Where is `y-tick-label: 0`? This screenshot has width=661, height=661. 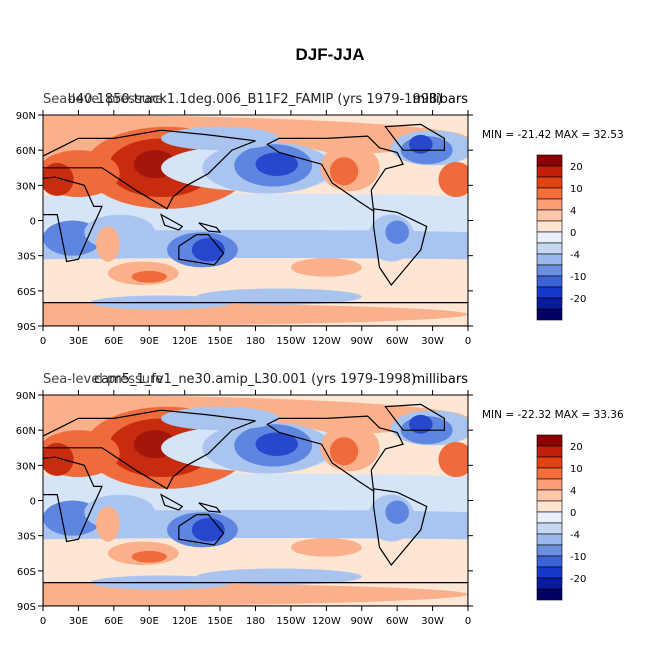
y-tick-label: 0 is located at coordinates (33, 502).